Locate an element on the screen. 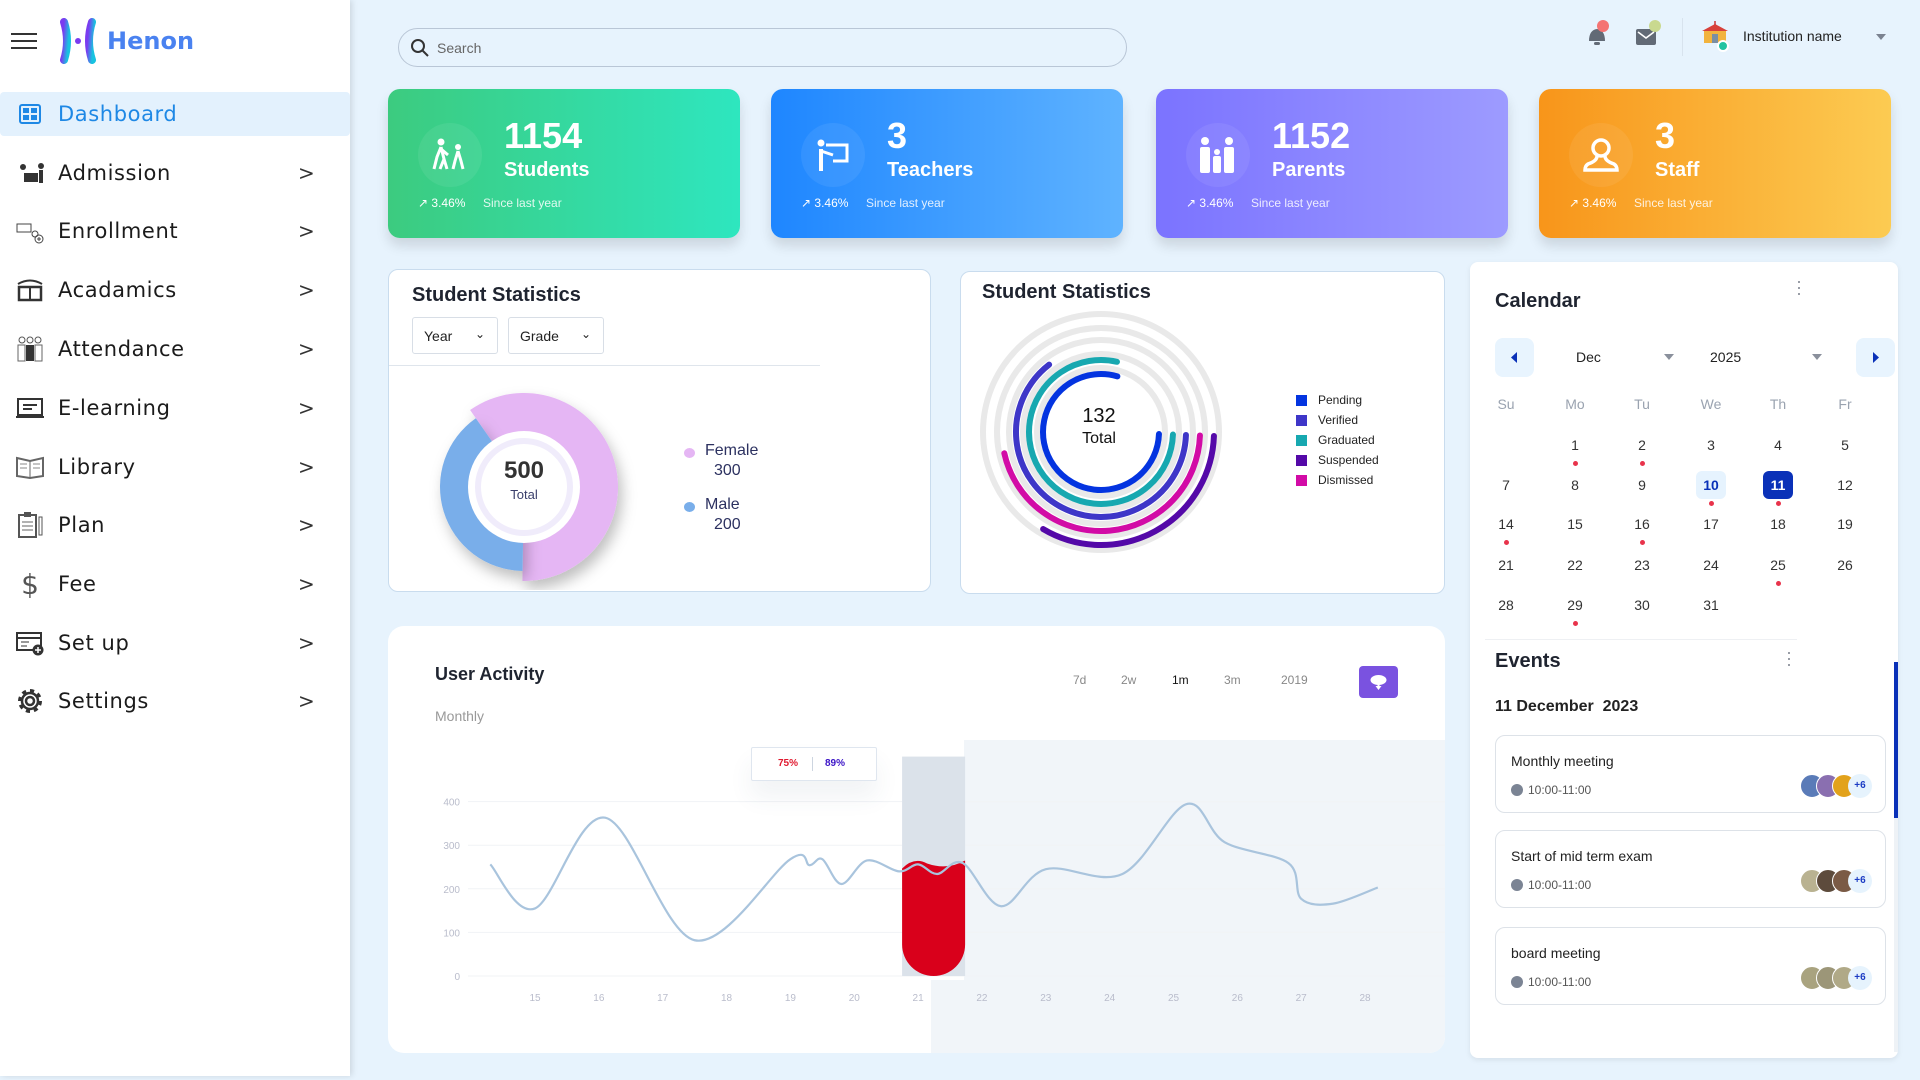 The width and height of the screenshot is (1920, 1080). events-more-options-icon: · · · is located at coordinates (1789, 658).